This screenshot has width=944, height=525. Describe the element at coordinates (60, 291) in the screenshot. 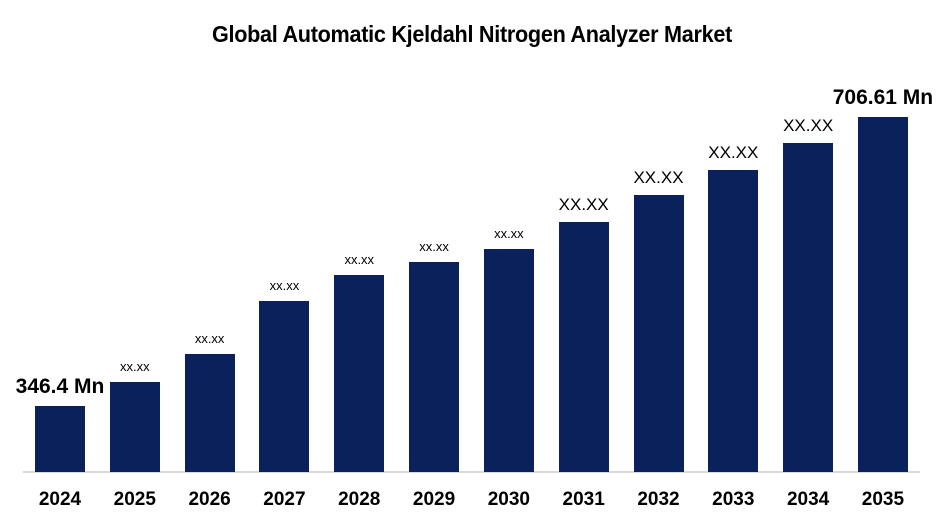

I see `bar-group-2024: 346.4 Mn 2024` at that location.